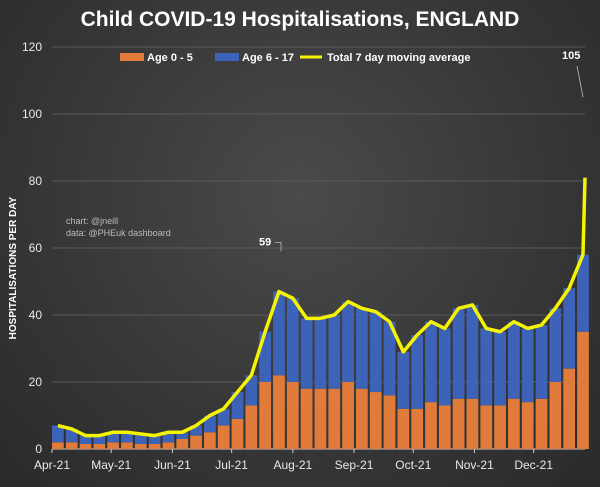 The width and height of the screenshot is (600, 487). I want to click on y-tick-label: 20, so click(36, 382).